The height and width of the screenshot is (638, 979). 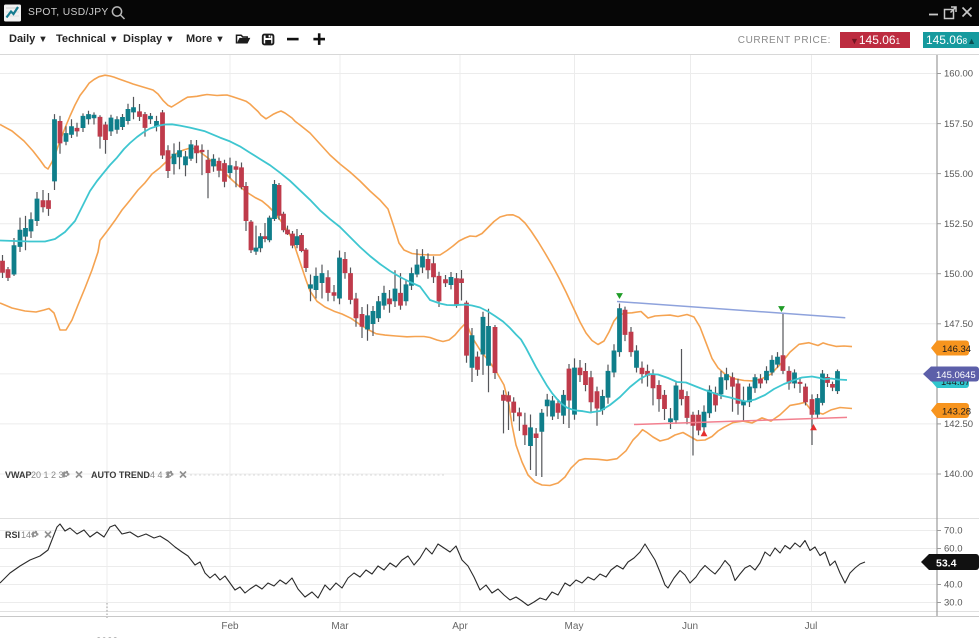 What do you see at coordinates (958, 424) in the screenshot?
I see `svg-text: 142.50` at bounding box center [958, 424].